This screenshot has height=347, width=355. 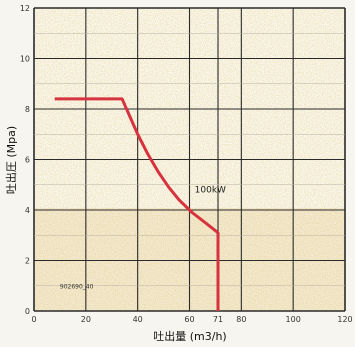 What do you see at coordinates (210, 190) in the screenshot?
I see `power-rating-annotation: 100kW` at bounding box center [210, 190].